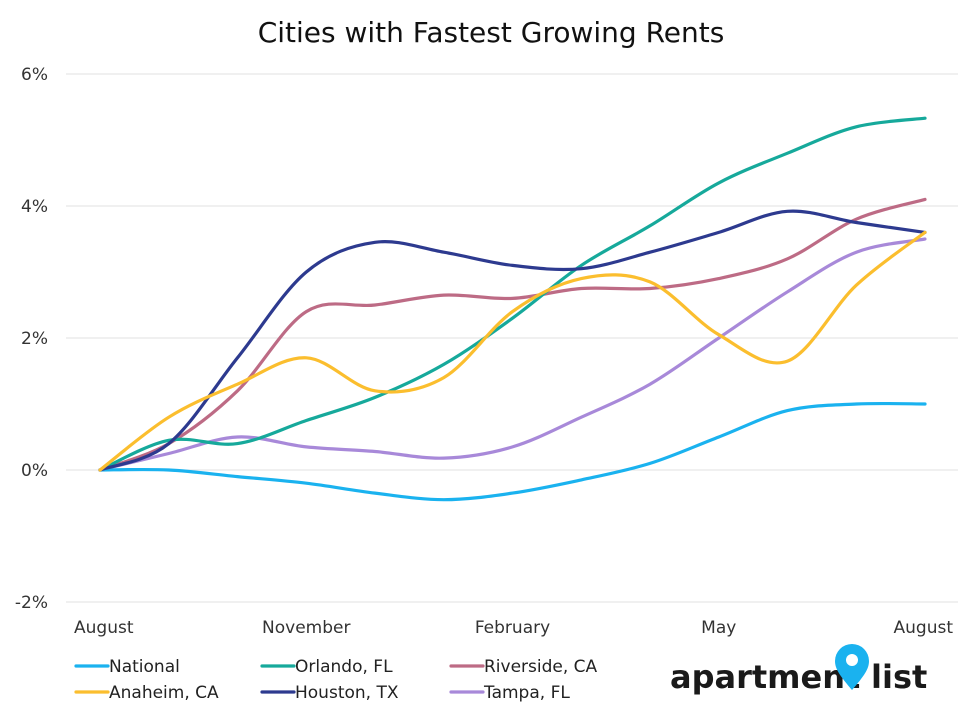 The image size is (980, 714). I want to click on x-tick-label: February, so click(512, 628).